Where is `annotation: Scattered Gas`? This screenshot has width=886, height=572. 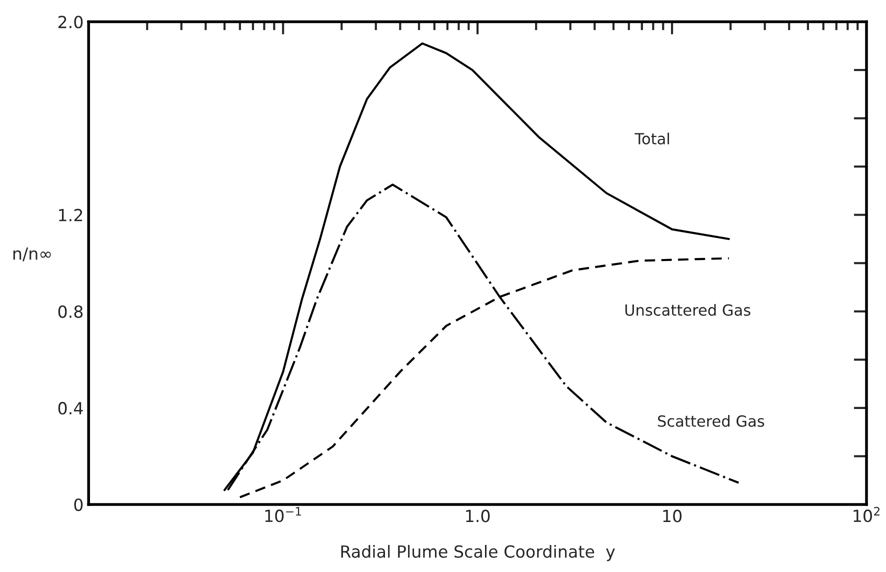 annotation: Scattered Gas is located at coordinates (711, 421).